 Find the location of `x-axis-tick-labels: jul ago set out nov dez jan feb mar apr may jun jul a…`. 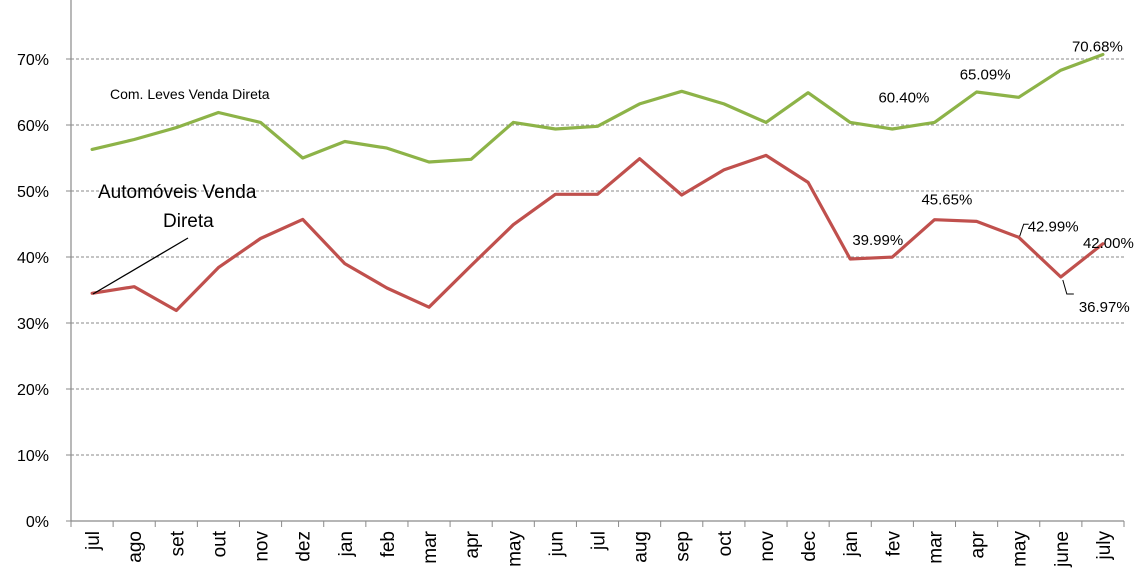

x-axis-tick-labels: jul ago set out nov dez jan feb mar apr may jun jul a… is located at coordinates (599, 549).